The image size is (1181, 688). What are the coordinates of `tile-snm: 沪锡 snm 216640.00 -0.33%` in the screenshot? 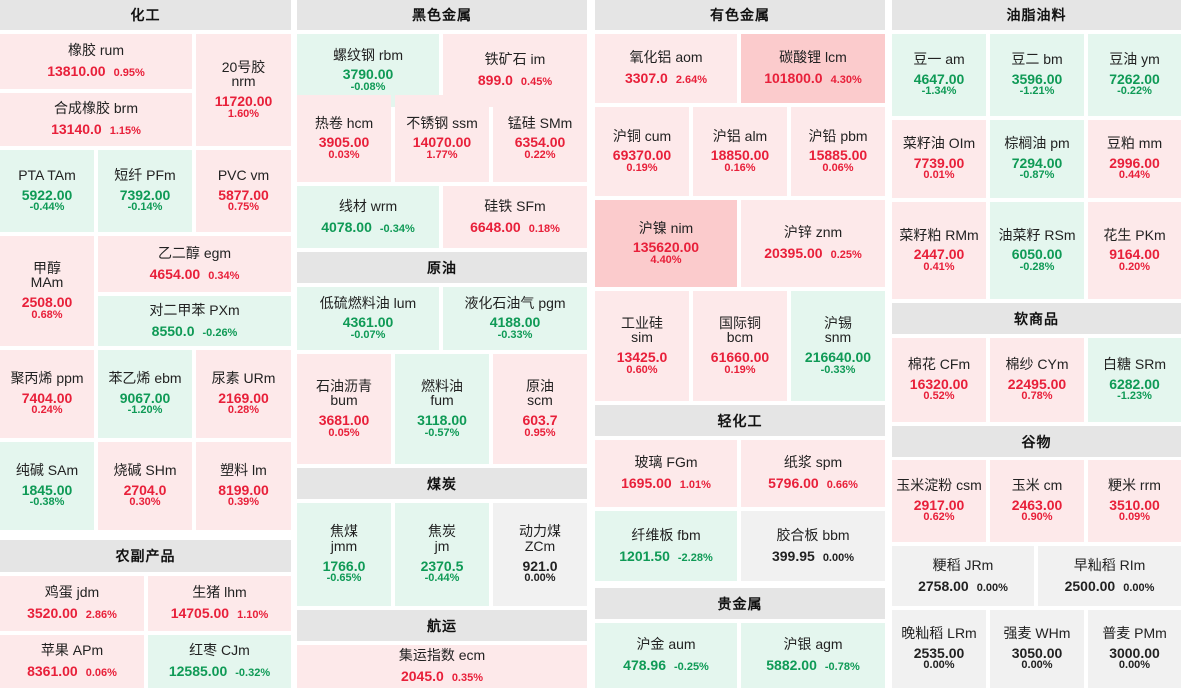 It's located at (838, 346).